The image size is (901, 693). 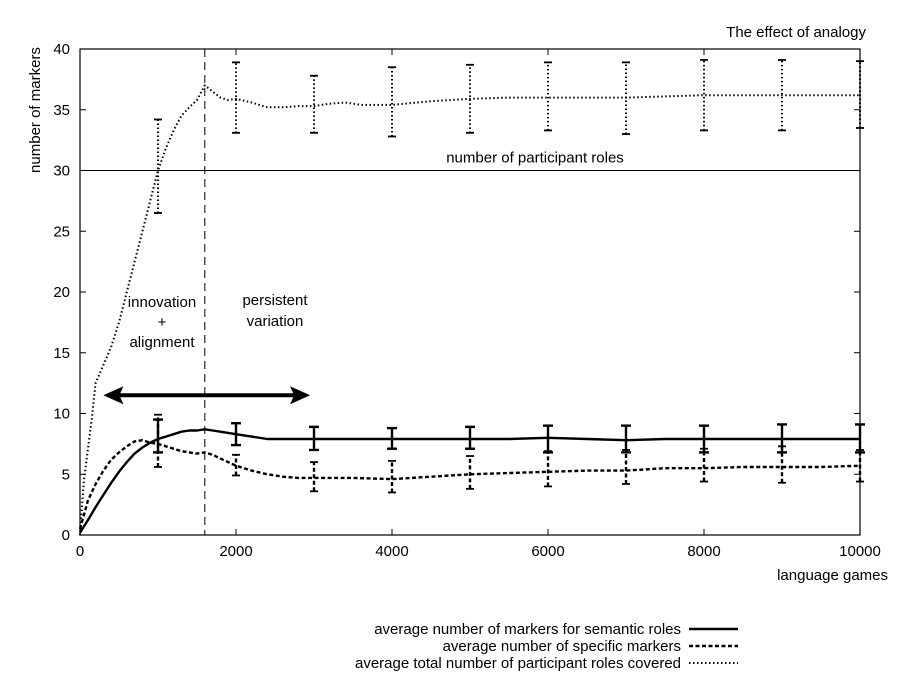 What do you see at coordinates (535, 158) in the screenshot?
I see `participant-roles-label: number of participant roles` at bounding box center [535, 158].